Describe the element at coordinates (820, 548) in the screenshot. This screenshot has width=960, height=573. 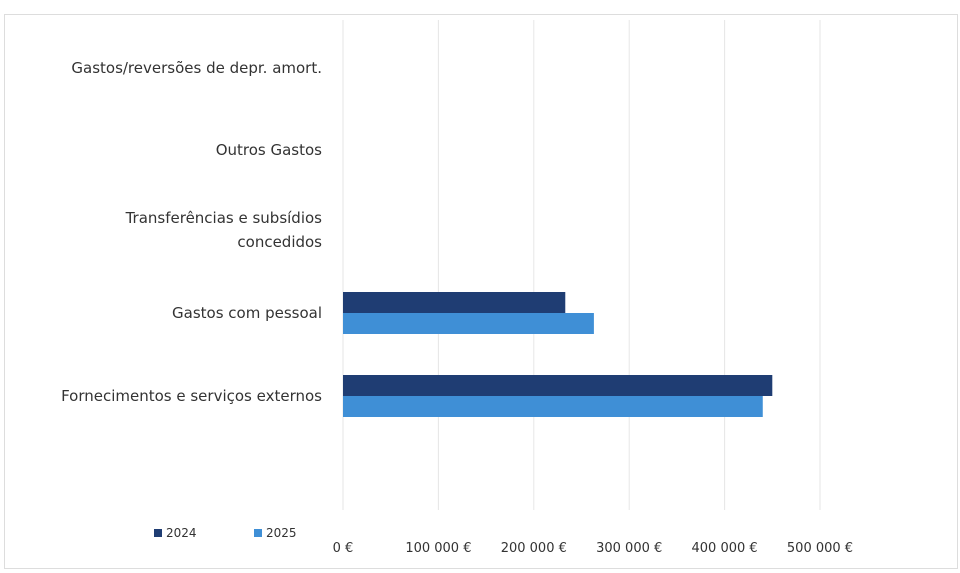
I see `x-tick-label: 500 000 €` at that location.